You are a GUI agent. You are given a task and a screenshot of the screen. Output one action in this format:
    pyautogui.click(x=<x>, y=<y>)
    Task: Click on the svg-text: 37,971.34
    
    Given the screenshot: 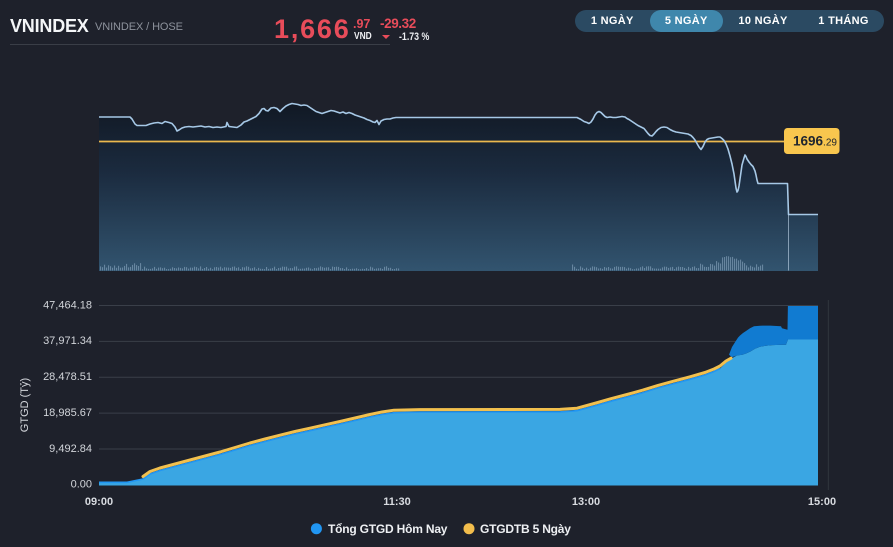 What is the action you would take?
    pyautogui.click(x=67, y=341)
    